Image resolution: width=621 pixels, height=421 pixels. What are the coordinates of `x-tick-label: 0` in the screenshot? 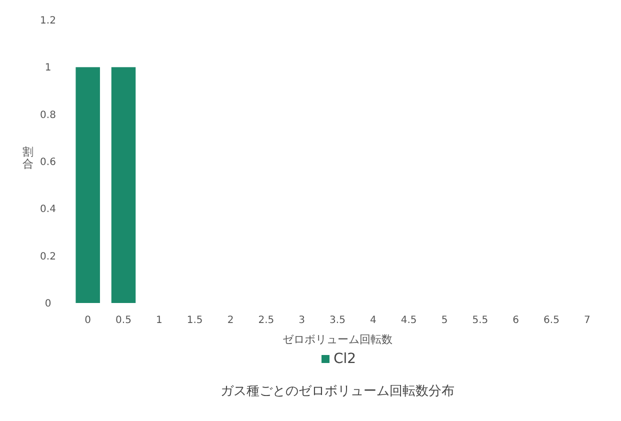 It's located at (88, 320).